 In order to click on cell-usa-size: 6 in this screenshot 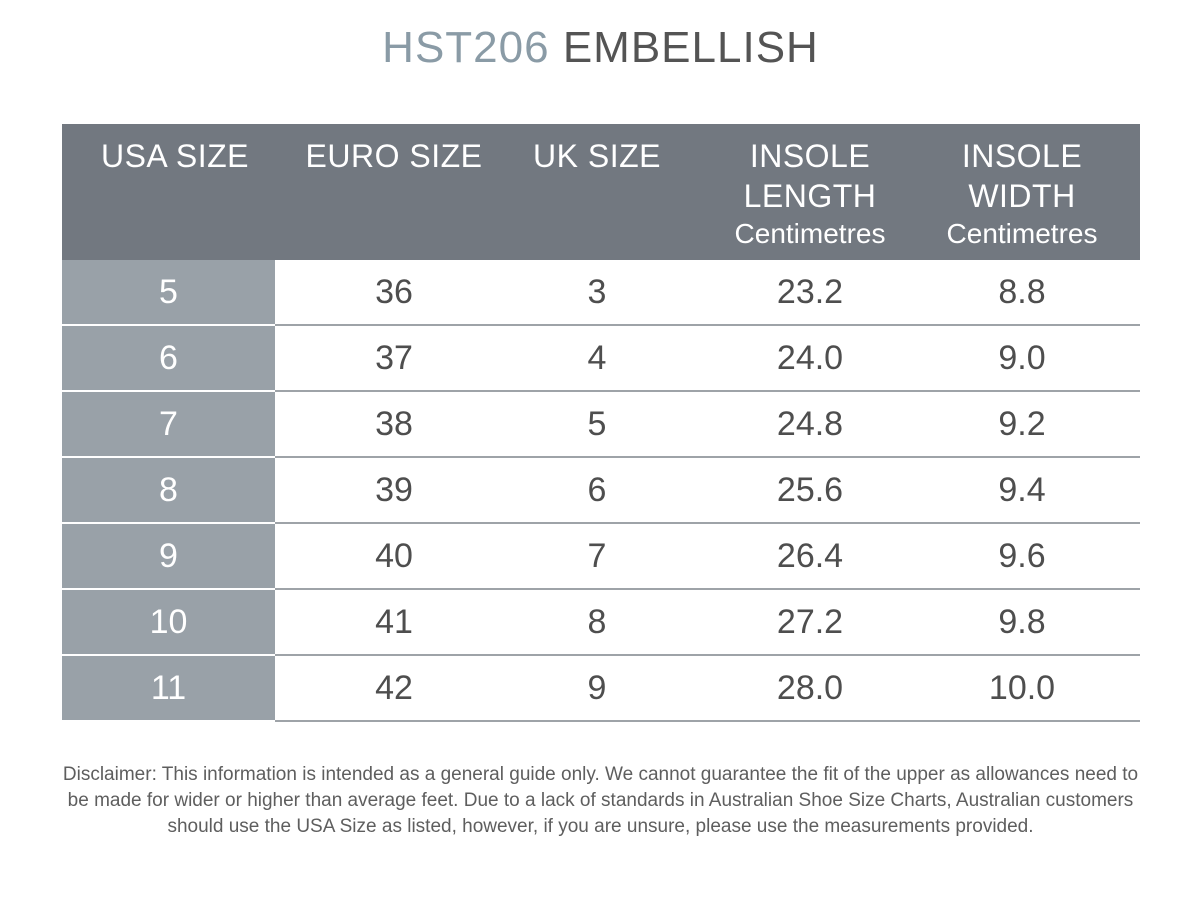, I will do `click(168, 358)`.